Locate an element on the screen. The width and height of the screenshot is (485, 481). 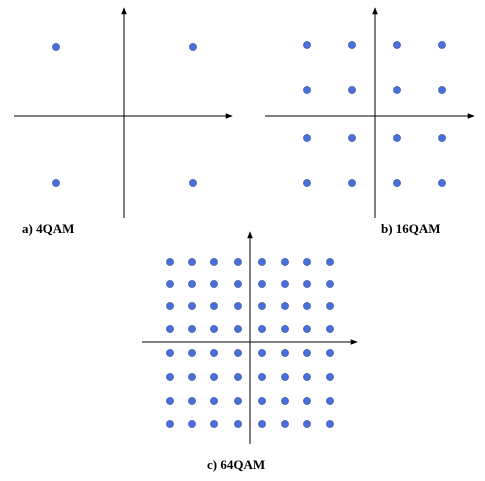
caption-16qam: b) 16QAM is located at coordinates (411, 228).